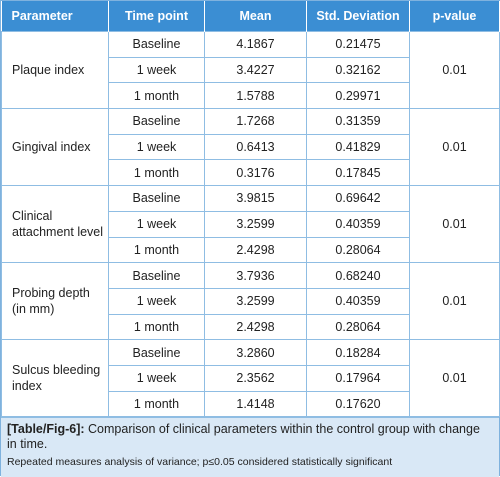  What do you see at coordinates (358, 198) in the screenshot?
I see `sd-cell: 0.69642` at bounding box center [358, 198].